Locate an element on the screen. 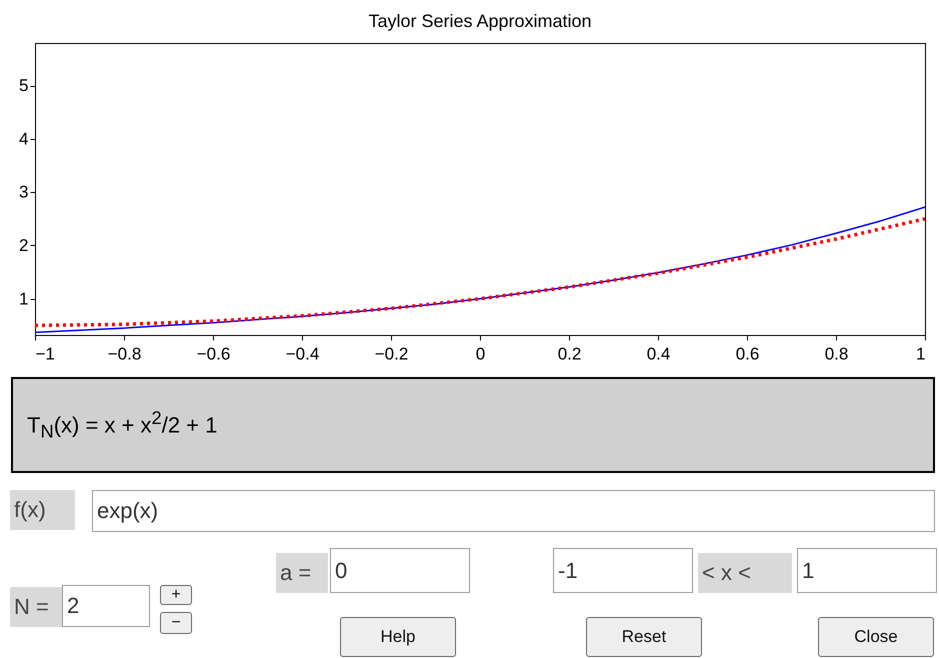 The height and width of the screenshot is (658, 939). x-tick-label: 0.6 is located at coordinates (748, 354).